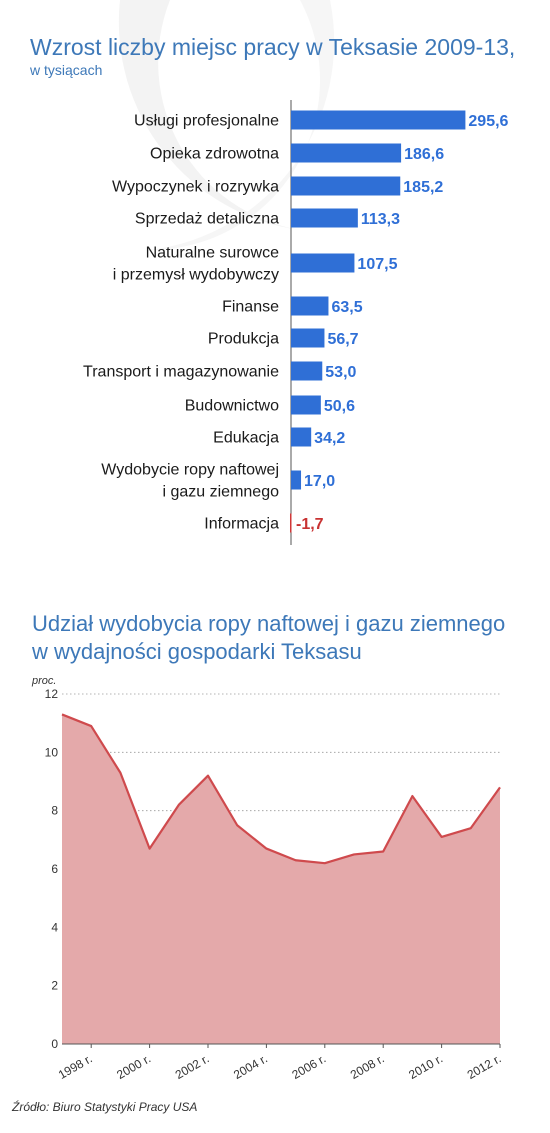 Image resolution: width=550 pixels, height=1133 pixels. What do you see at coordinates (380, 219) in the screenshot?
I see `bar-value-label: 113,3` at bounding box center [380, 219].